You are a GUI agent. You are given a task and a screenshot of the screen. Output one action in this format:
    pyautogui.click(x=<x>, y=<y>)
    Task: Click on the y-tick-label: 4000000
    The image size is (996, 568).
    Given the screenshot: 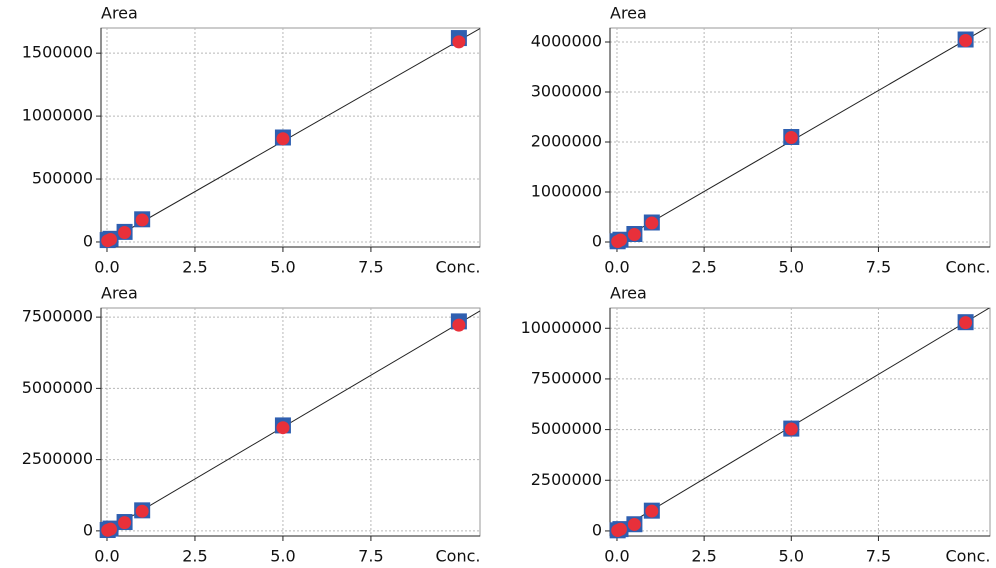 What is the action you would take?
    pyautogui.click(x=566, y=41)
    